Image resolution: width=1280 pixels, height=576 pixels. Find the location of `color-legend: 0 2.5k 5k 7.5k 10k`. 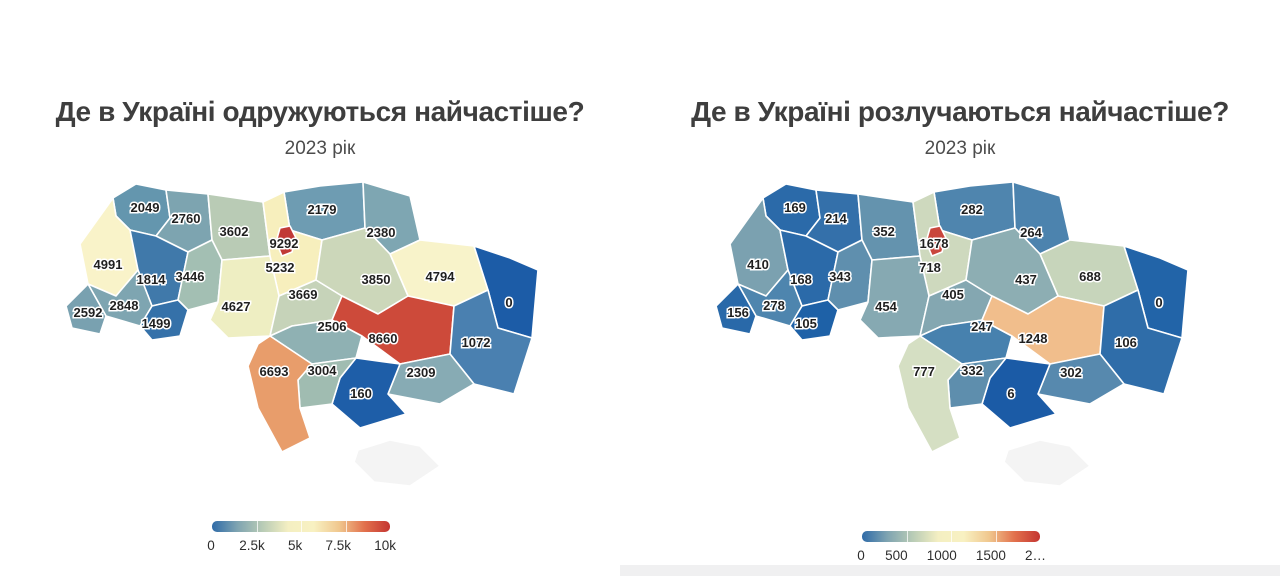

color-legend: 0 2.5k 5k 7.5k 10k is located at coordinates (301, 537).